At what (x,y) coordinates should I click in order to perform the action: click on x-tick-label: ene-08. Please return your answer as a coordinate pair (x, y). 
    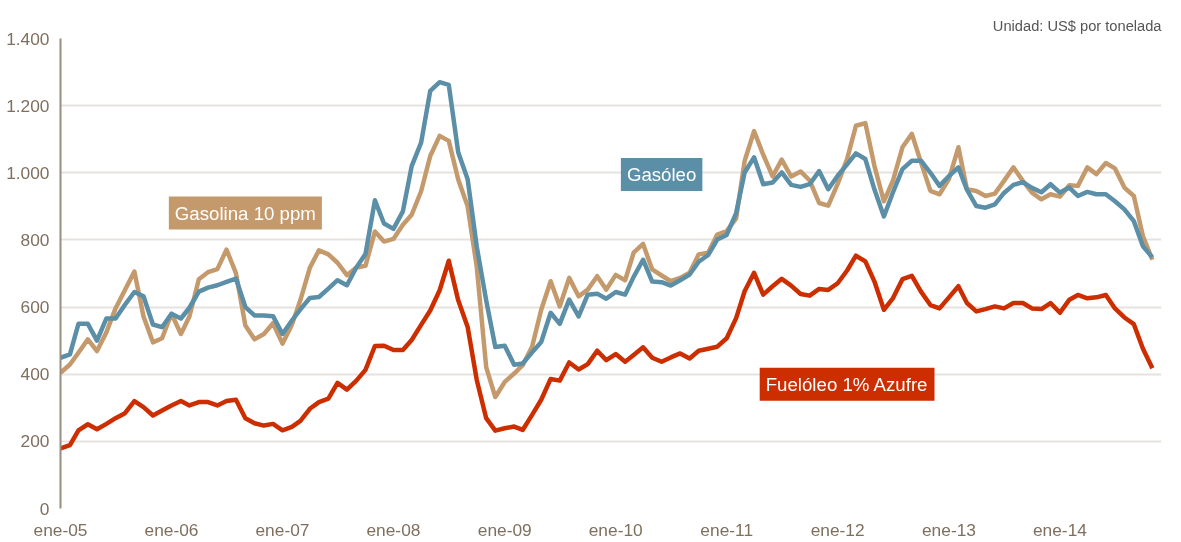
    Looking at the image, I should click on (393, 529).